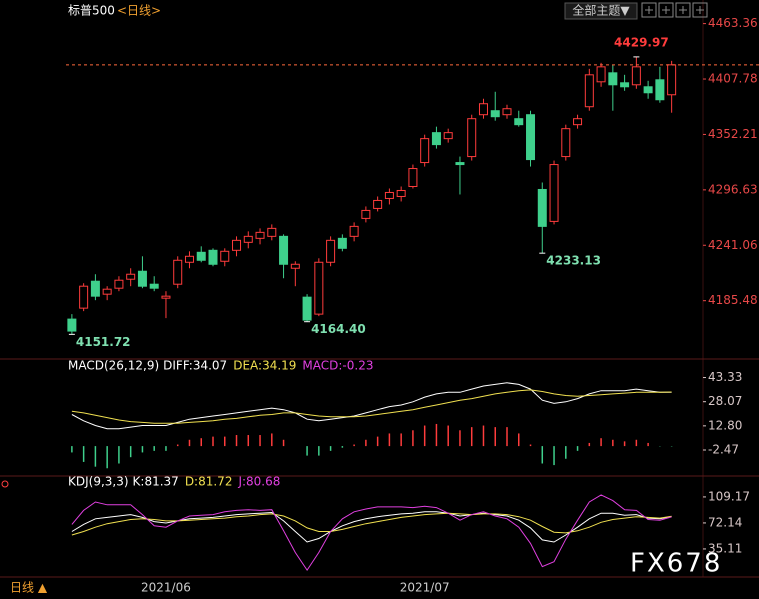  I want to click on theme-button-label: 全部主题▼, so click(601, 10).